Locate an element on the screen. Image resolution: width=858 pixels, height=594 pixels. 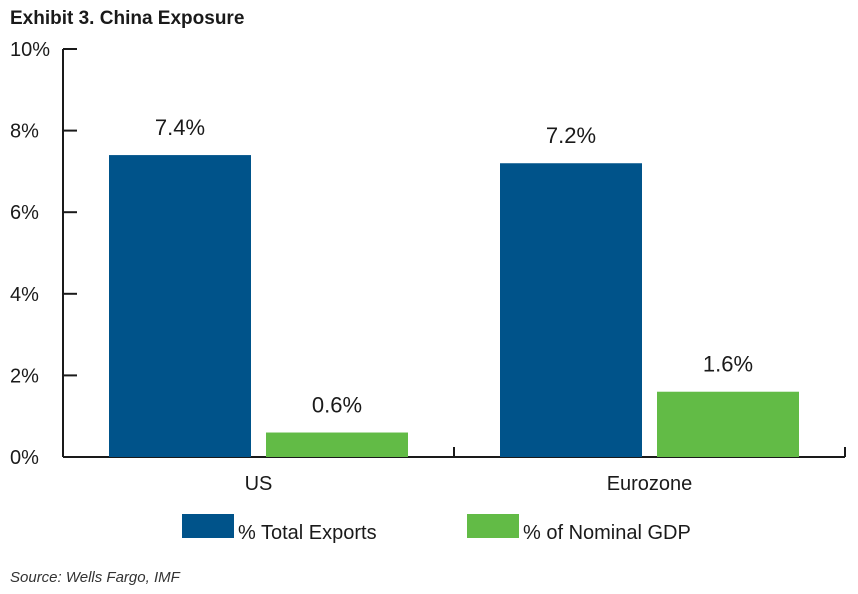
y-tick-label: 4% is located at coordinates (24, 295).